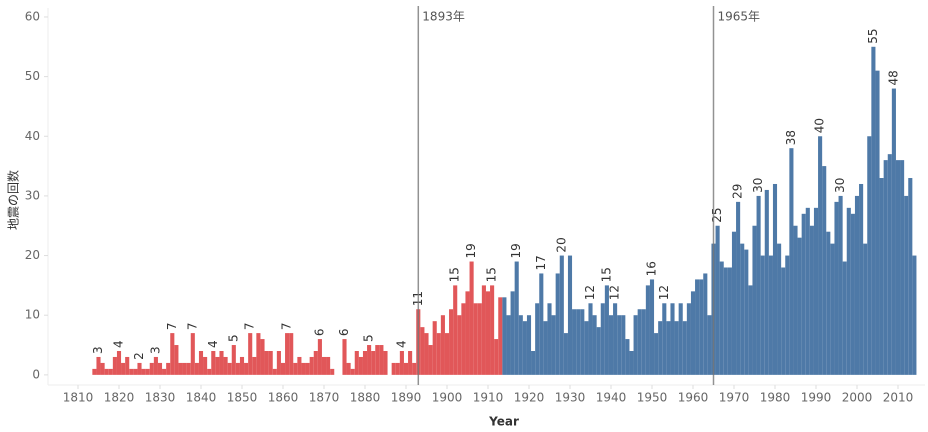 The height and width of the screenshot is (432, 928). I want to click on x-tick-label: 1920, so click(529, 398).